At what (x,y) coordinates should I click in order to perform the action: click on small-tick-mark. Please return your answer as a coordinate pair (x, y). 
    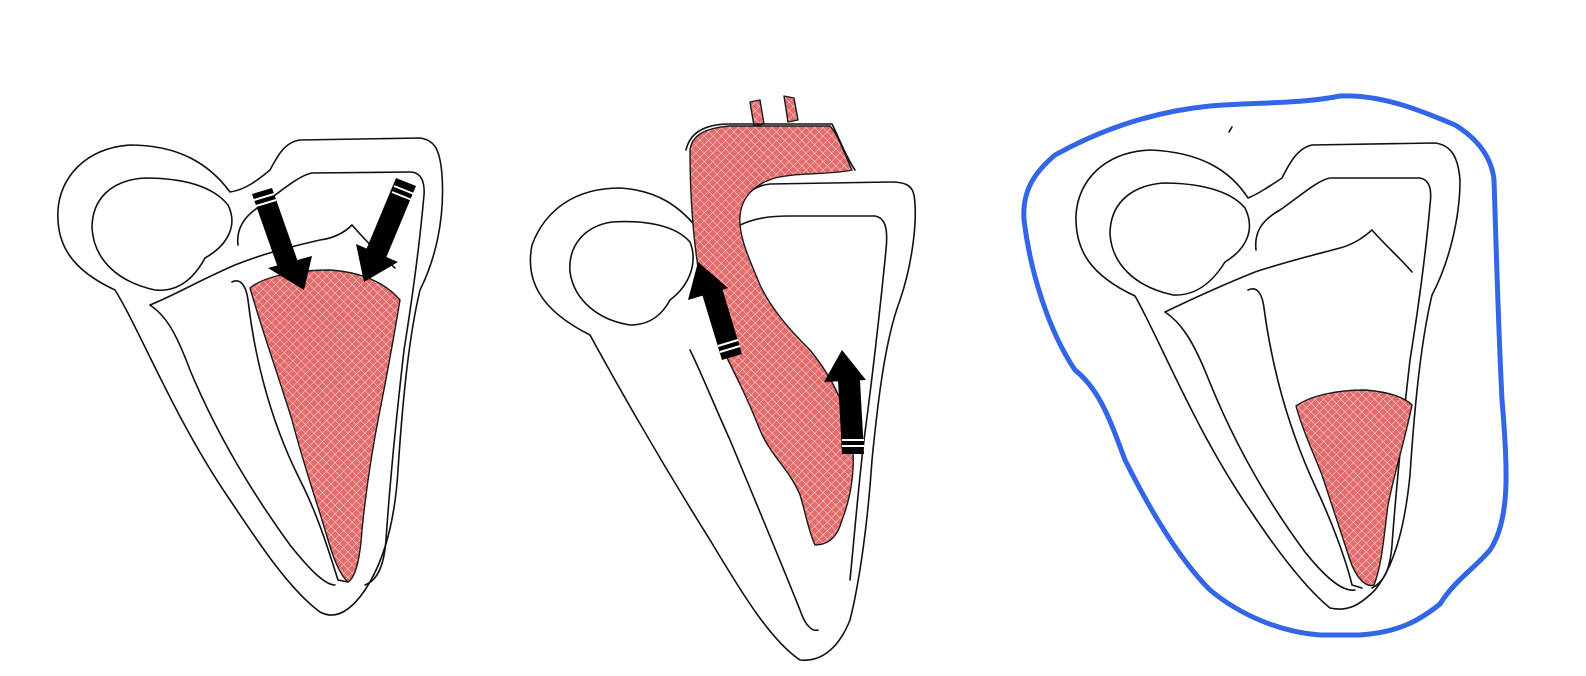
    Looking at the image, I should click on (1230, 129).